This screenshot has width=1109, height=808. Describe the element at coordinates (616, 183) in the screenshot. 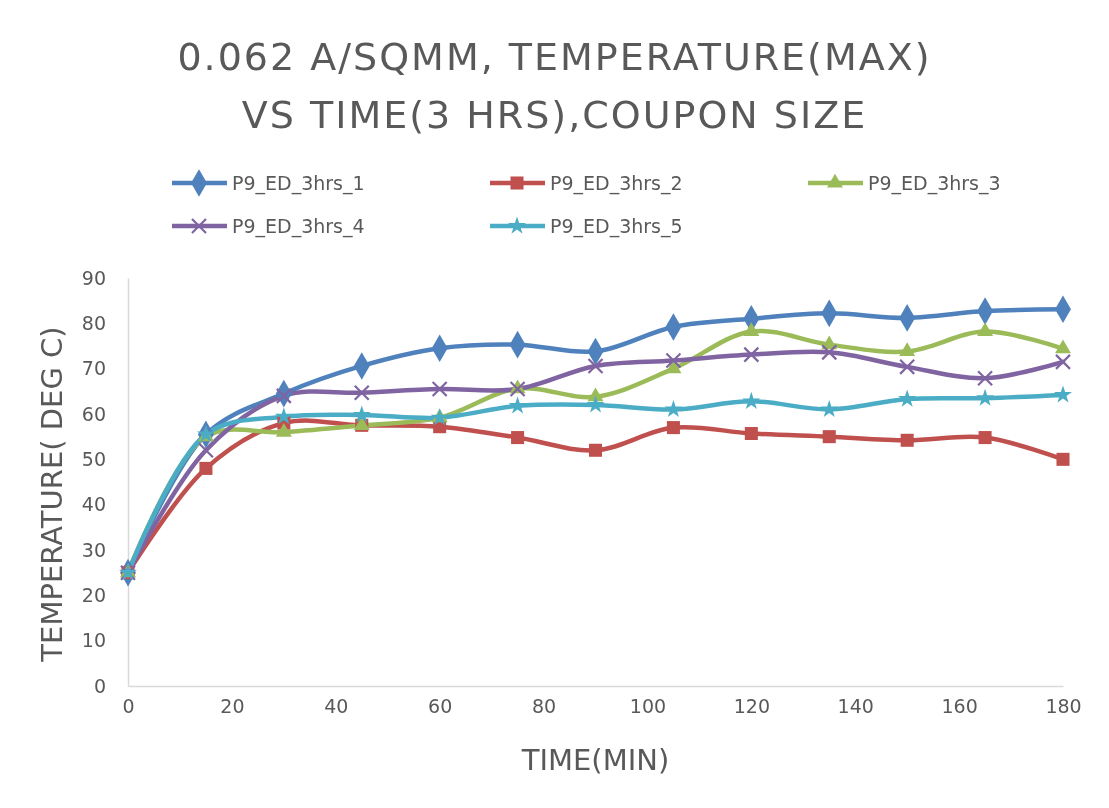

I see `legend-label: P9_ED_3hrs_2` at that location.